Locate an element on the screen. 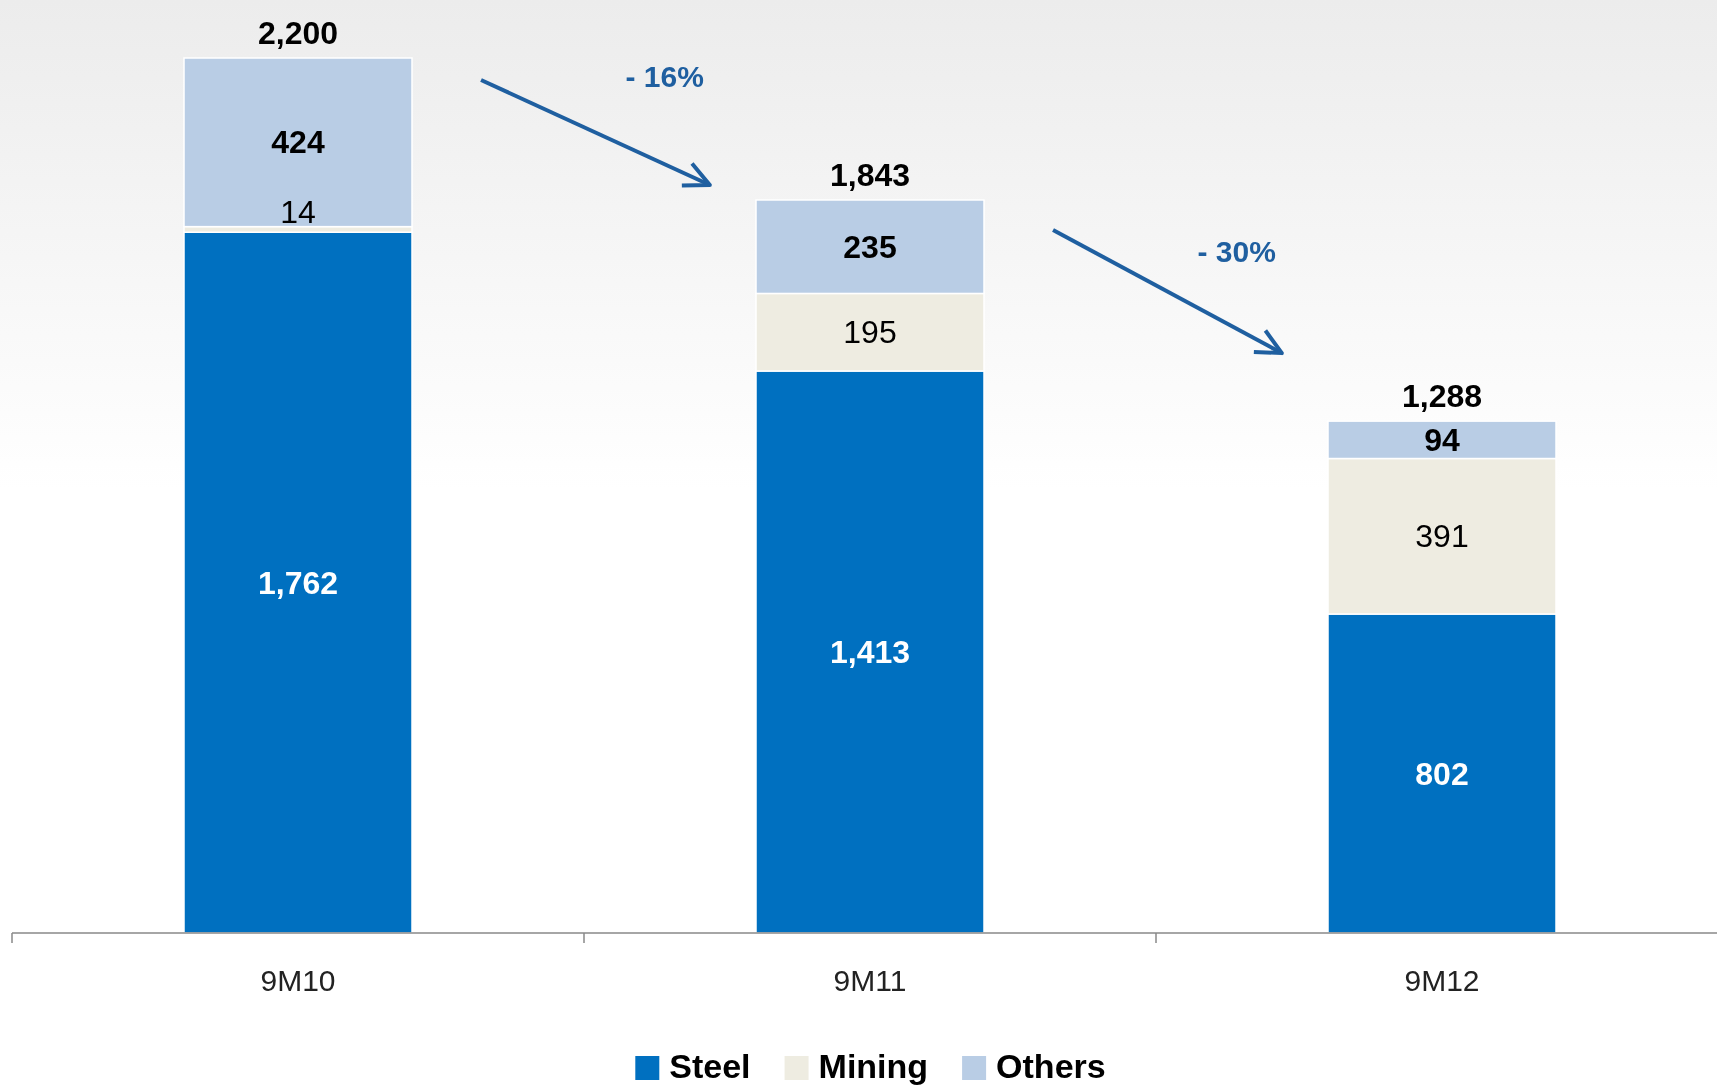  data-label: 235 is located at coordinates (870, 246).